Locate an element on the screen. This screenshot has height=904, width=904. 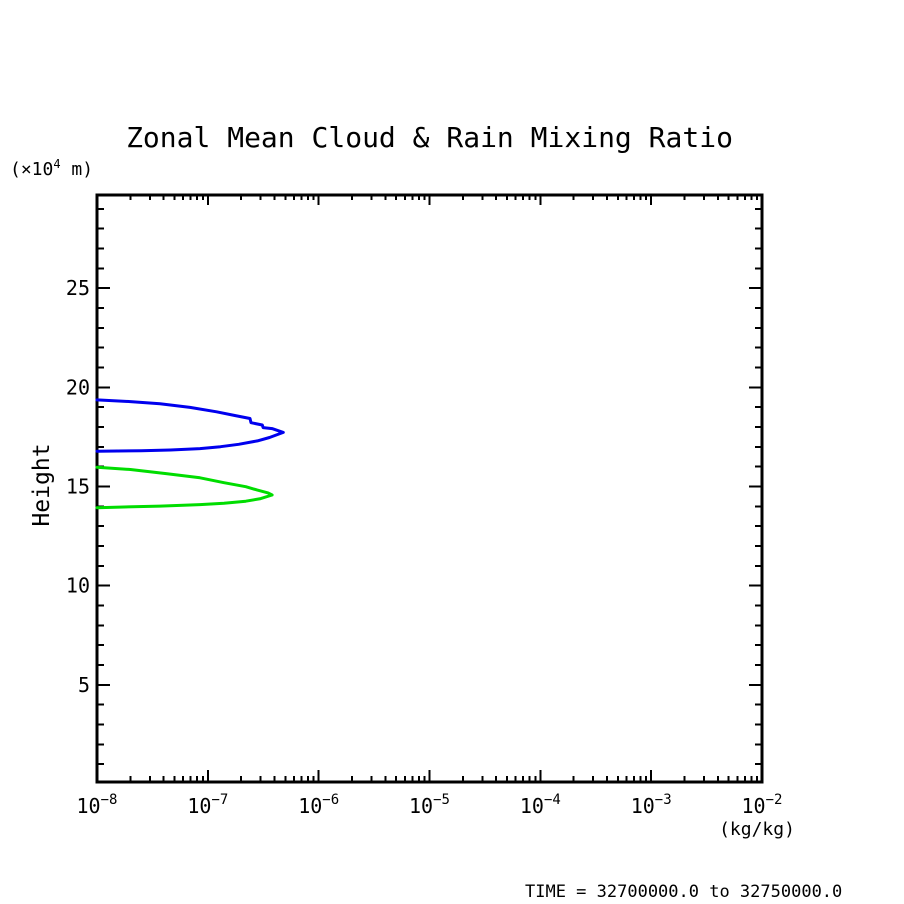
y-tick-label: 10 is located at coordinates (78, 586).